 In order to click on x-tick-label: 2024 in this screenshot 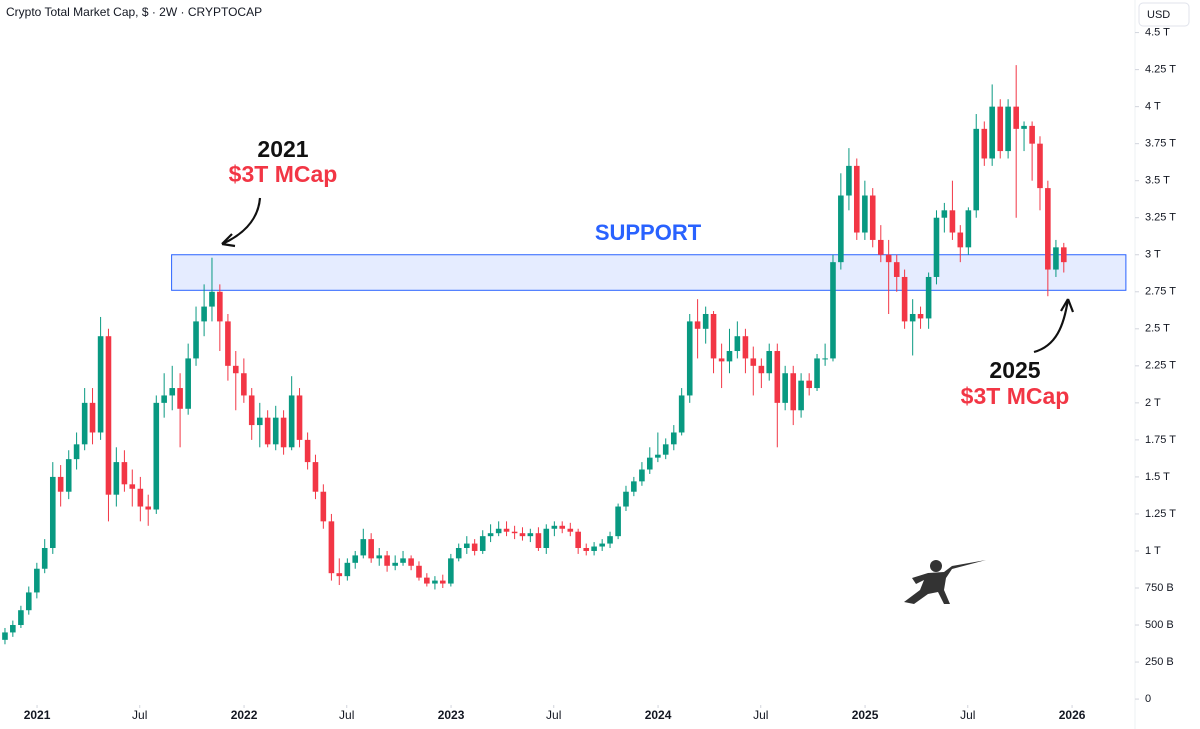, I will do `click(658, 715)`.